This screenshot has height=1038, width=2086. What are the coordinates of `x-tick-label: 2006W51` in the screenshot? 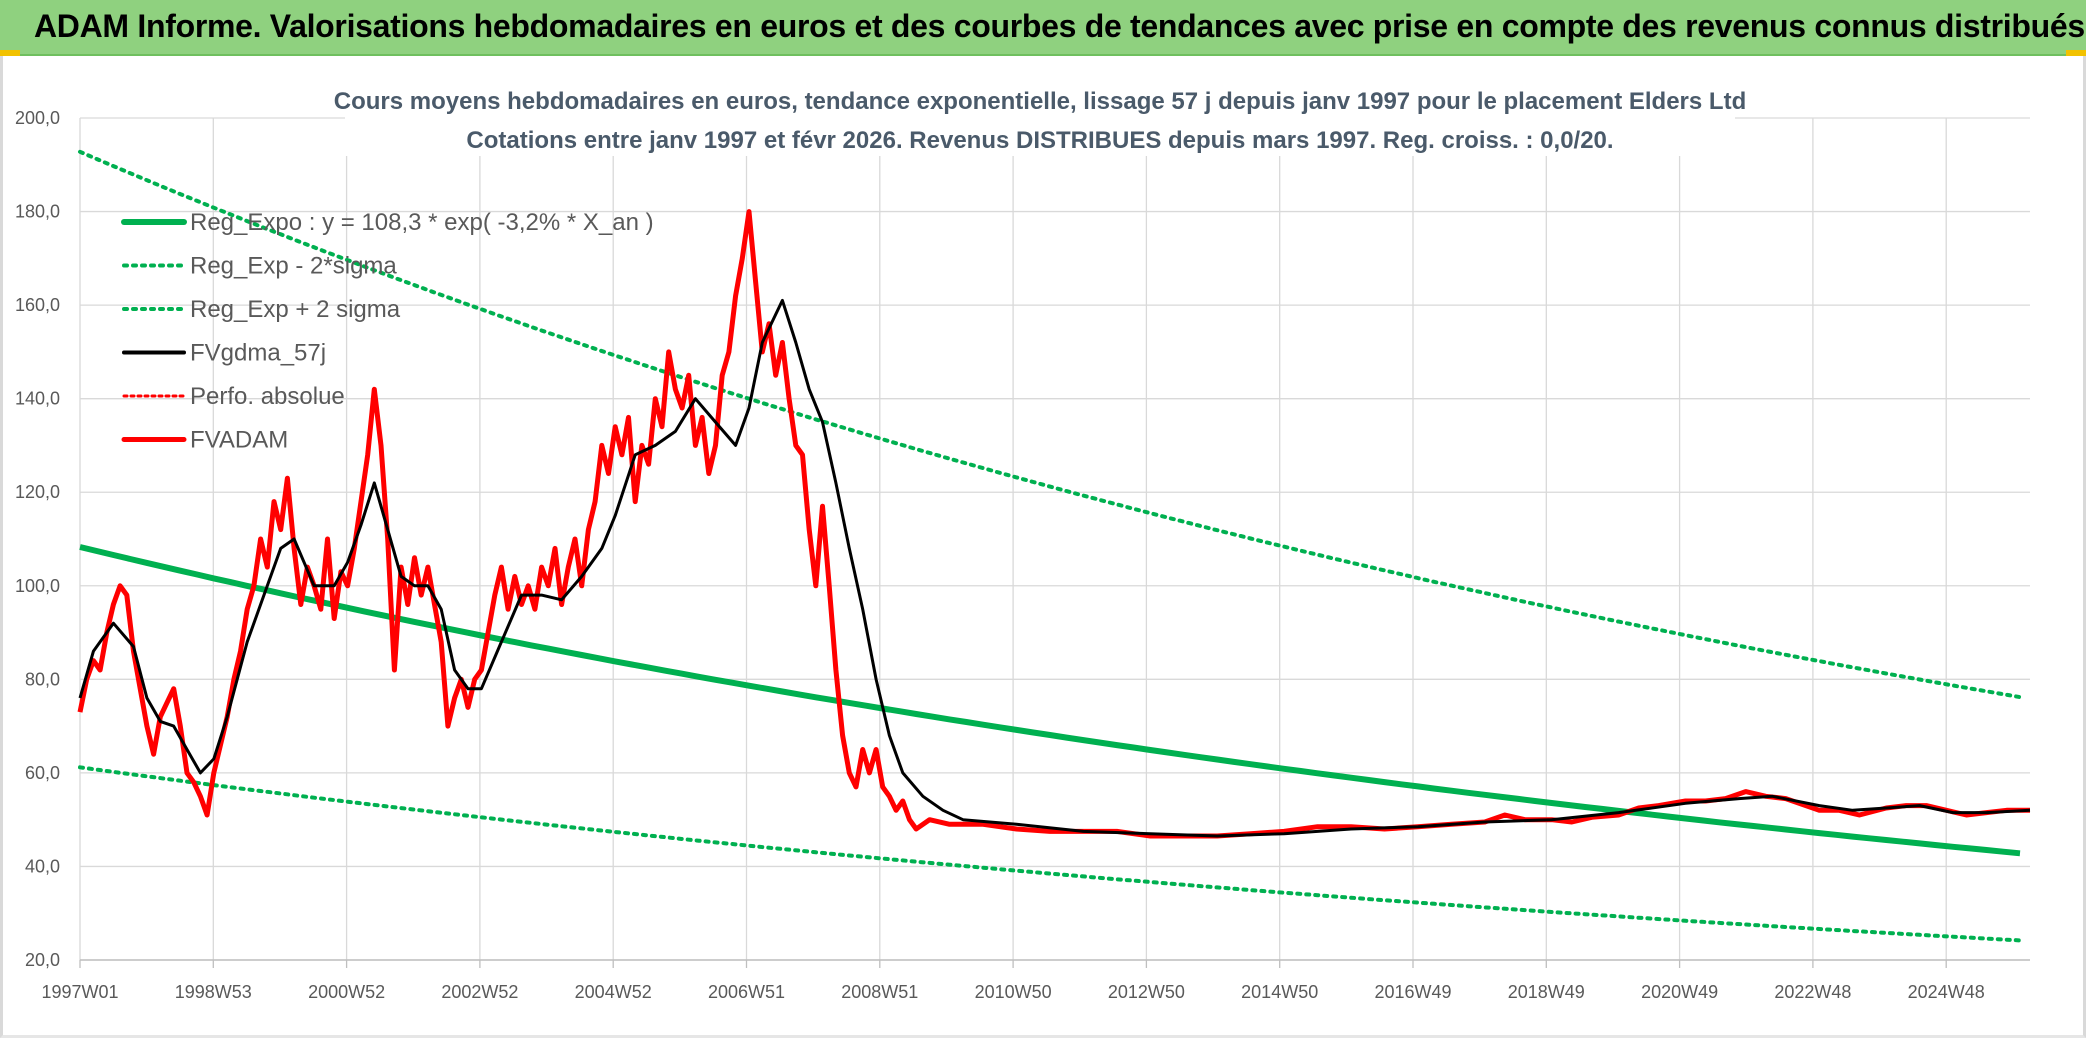 It's located at (746, 992).